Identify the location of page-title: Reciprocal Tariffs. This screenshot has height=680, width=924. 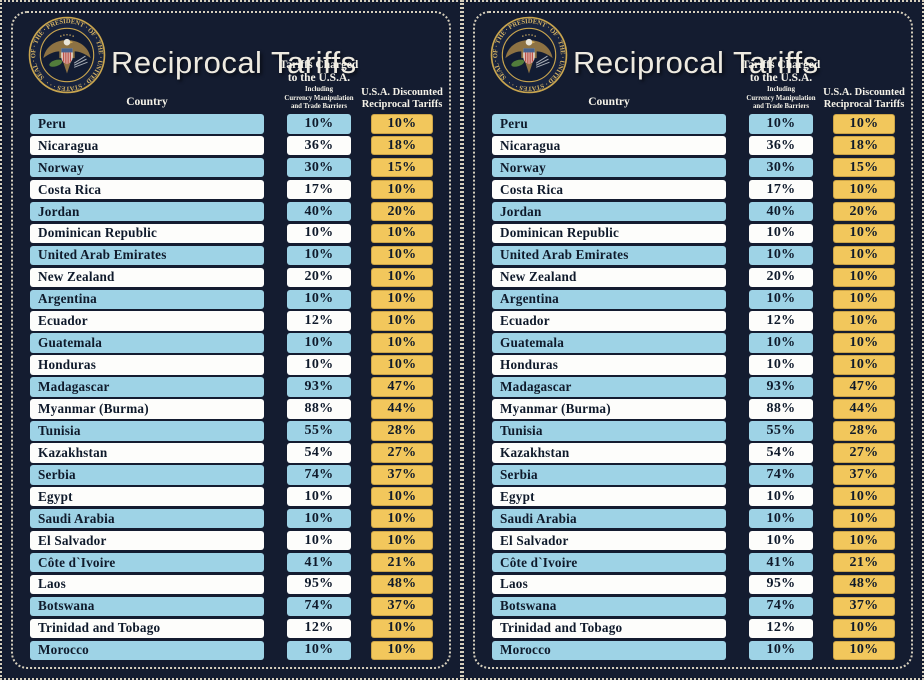
(234, 62).